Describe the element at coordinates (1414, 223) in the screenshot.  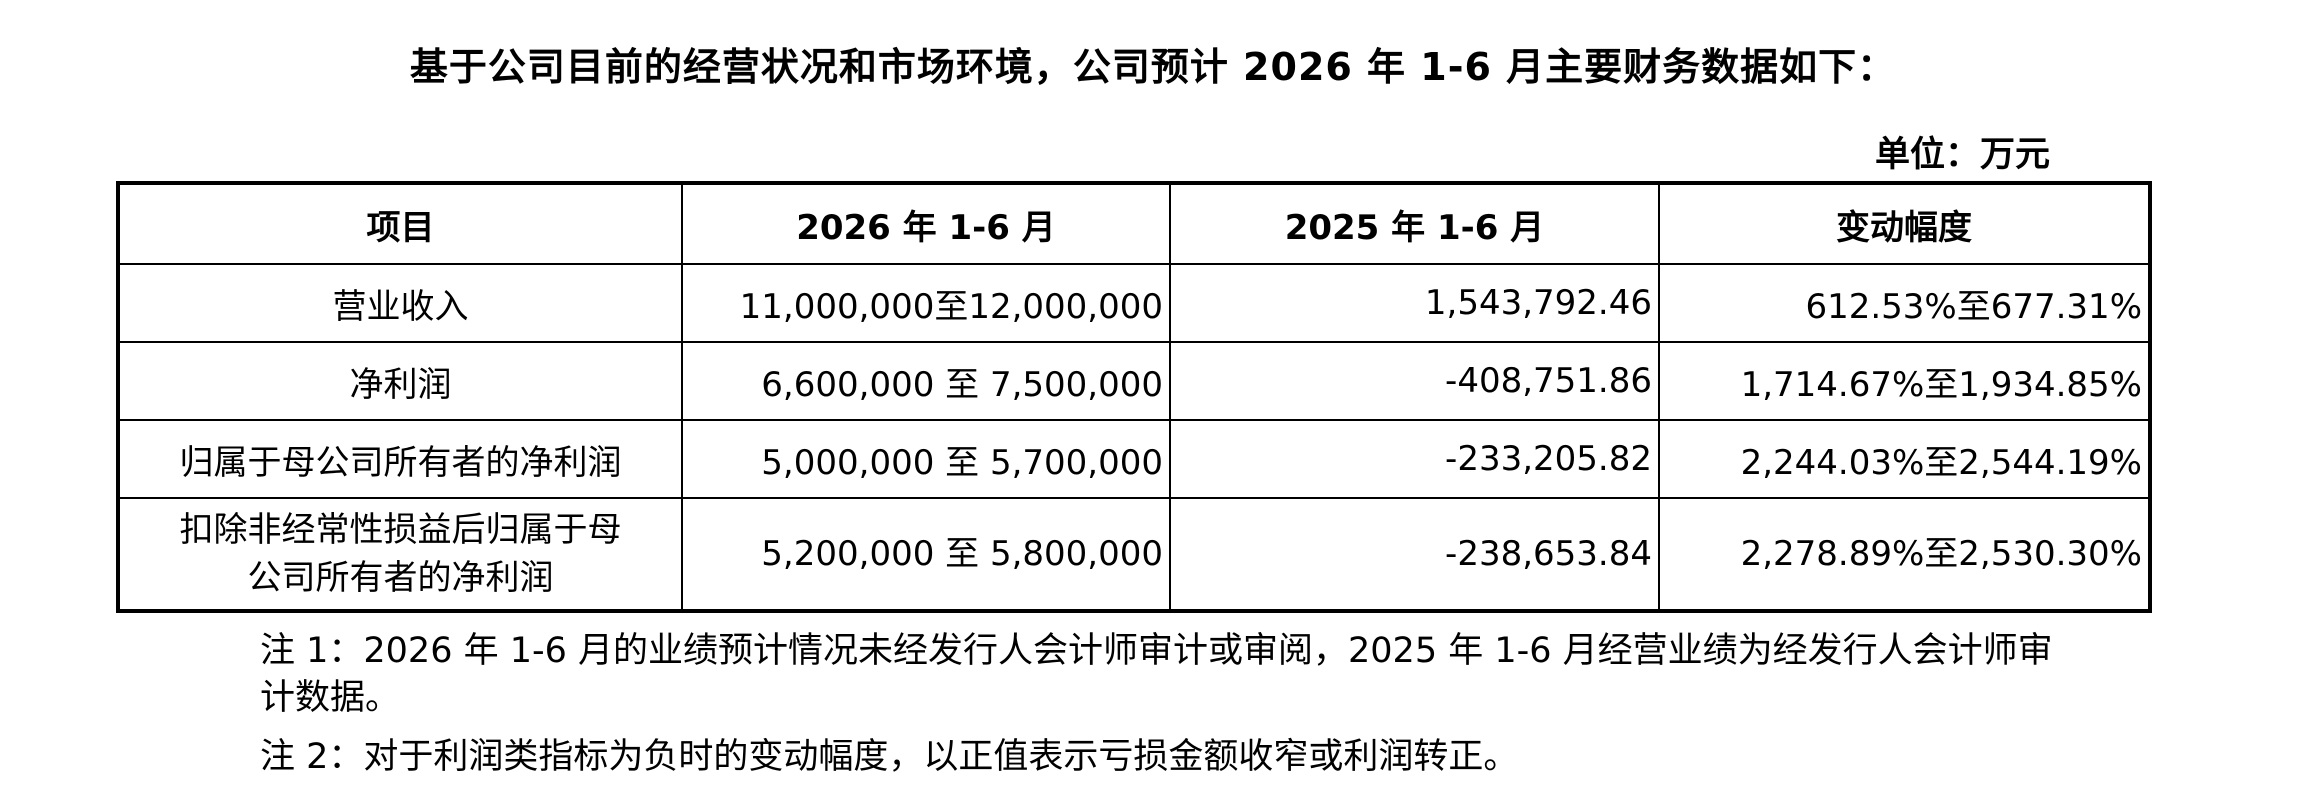
I see `header-cell: 2025 年 1-6 月` at that location.